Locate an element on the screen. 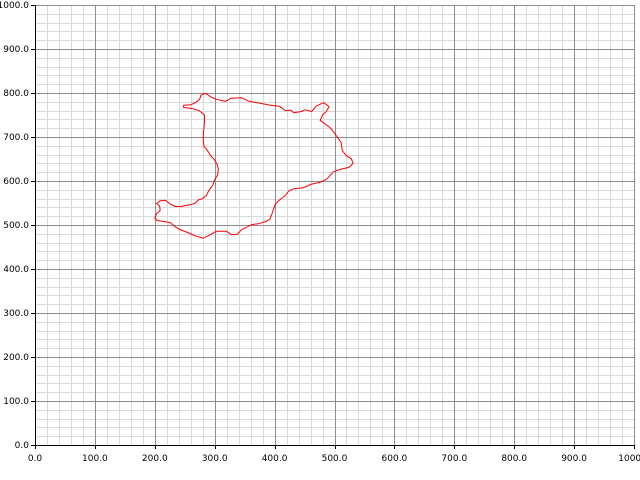  x-tick-label: 300.0 is located at coordinates (215, 459).